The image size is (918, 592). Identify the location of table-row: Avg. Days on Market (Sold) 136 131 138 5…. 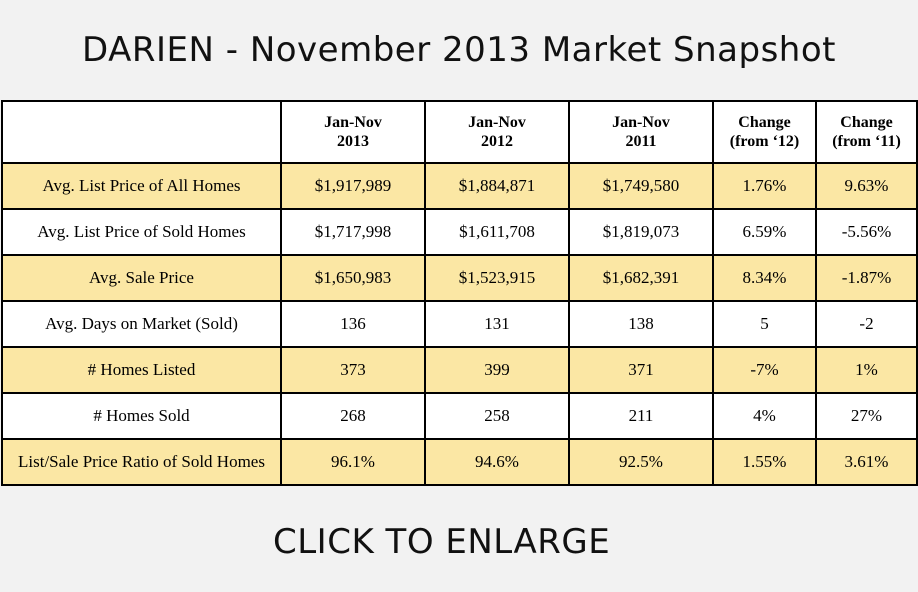
(459, 324).